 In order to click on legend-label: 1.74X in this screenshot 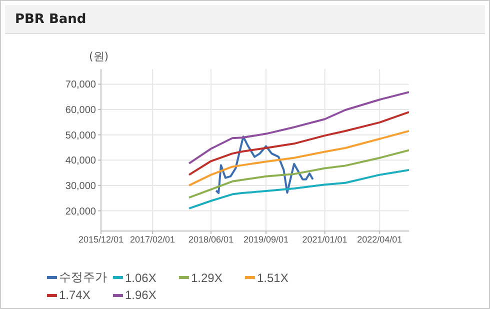, I will do `click(74, 295)`.